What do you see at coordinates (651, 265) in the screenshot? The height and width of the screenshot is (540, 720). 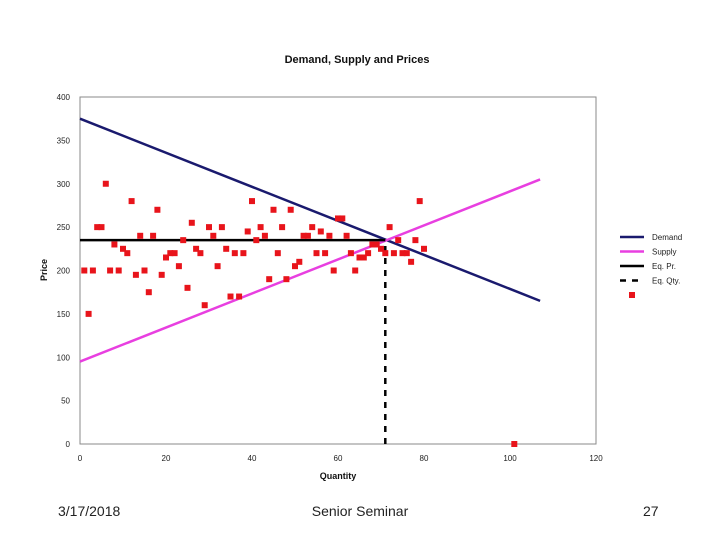 I see `legend: Demand Supply Eq. Pr. Eq. Qty.` at bounding box center [651, 265].